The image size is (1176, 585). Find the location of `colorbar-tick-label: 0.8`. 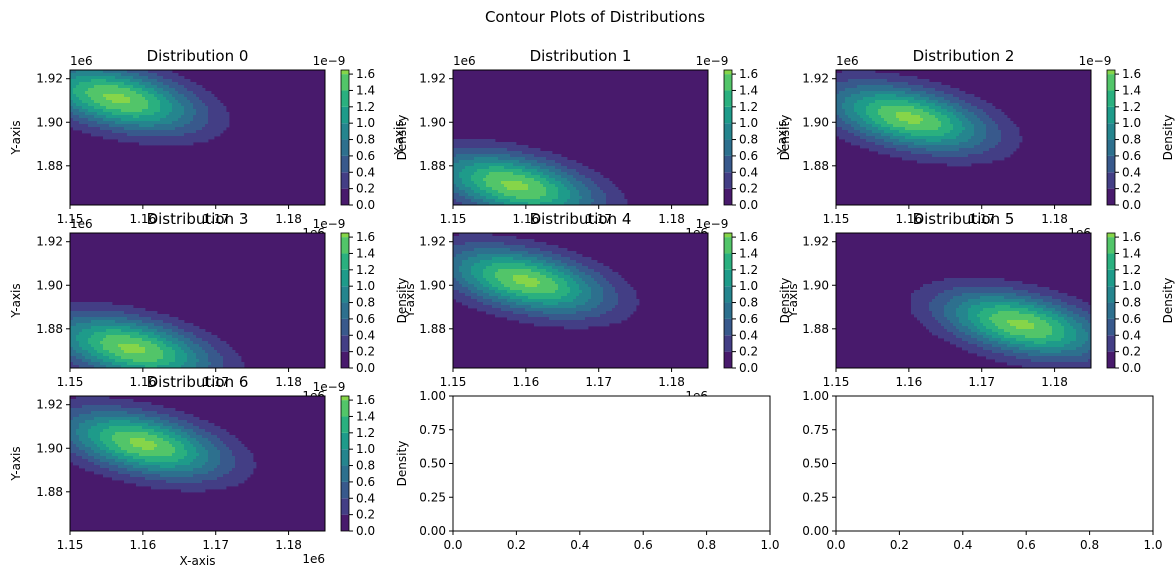

colorbar-tick-label: 0.8 is located at coordinates (365, 303).